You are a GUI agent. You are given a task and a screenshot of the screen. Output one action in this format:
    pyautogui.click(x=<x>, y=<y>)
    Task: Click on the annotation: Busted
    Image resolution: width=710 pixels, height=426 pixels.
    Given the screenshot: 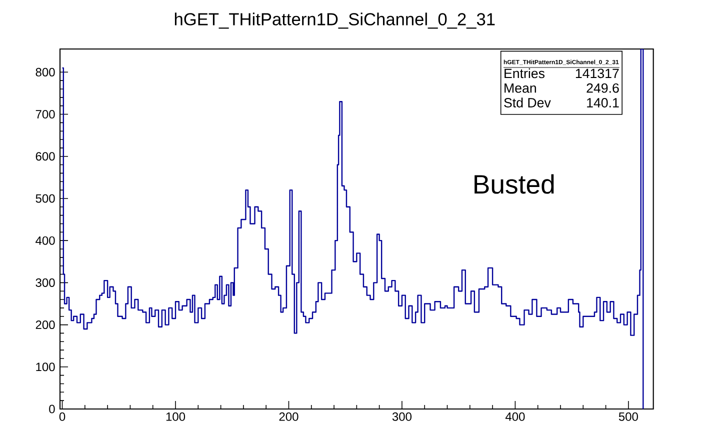 What is the action you would take?
    pyautogui.click(x=514, y=184)
    